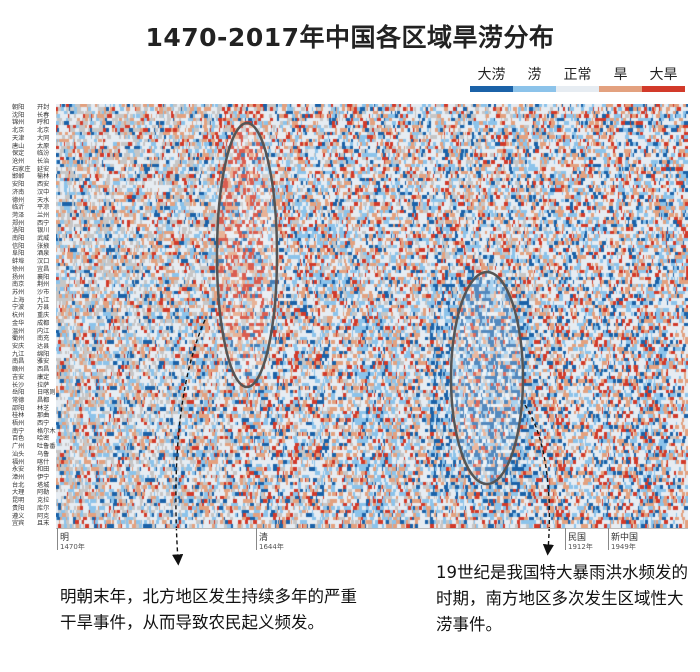 This screenshot has width=700, height=672. I want to click on station-label-right: 内江, so click(43, 331).